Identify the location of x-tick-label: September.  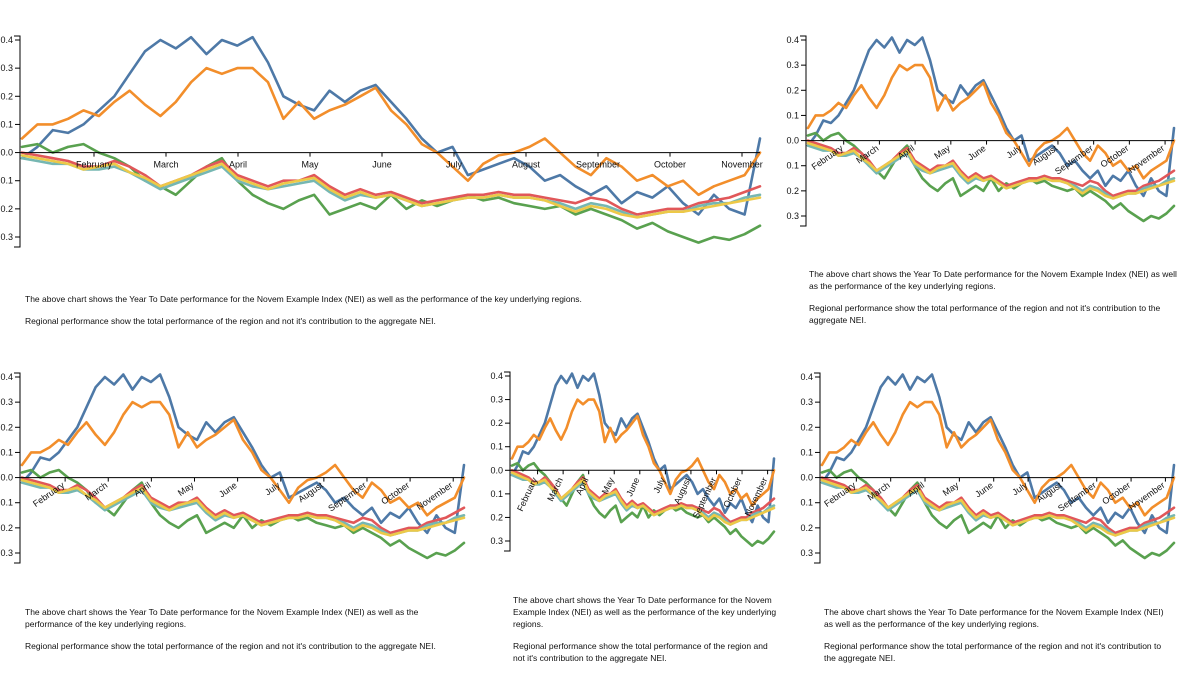
(598, 165).